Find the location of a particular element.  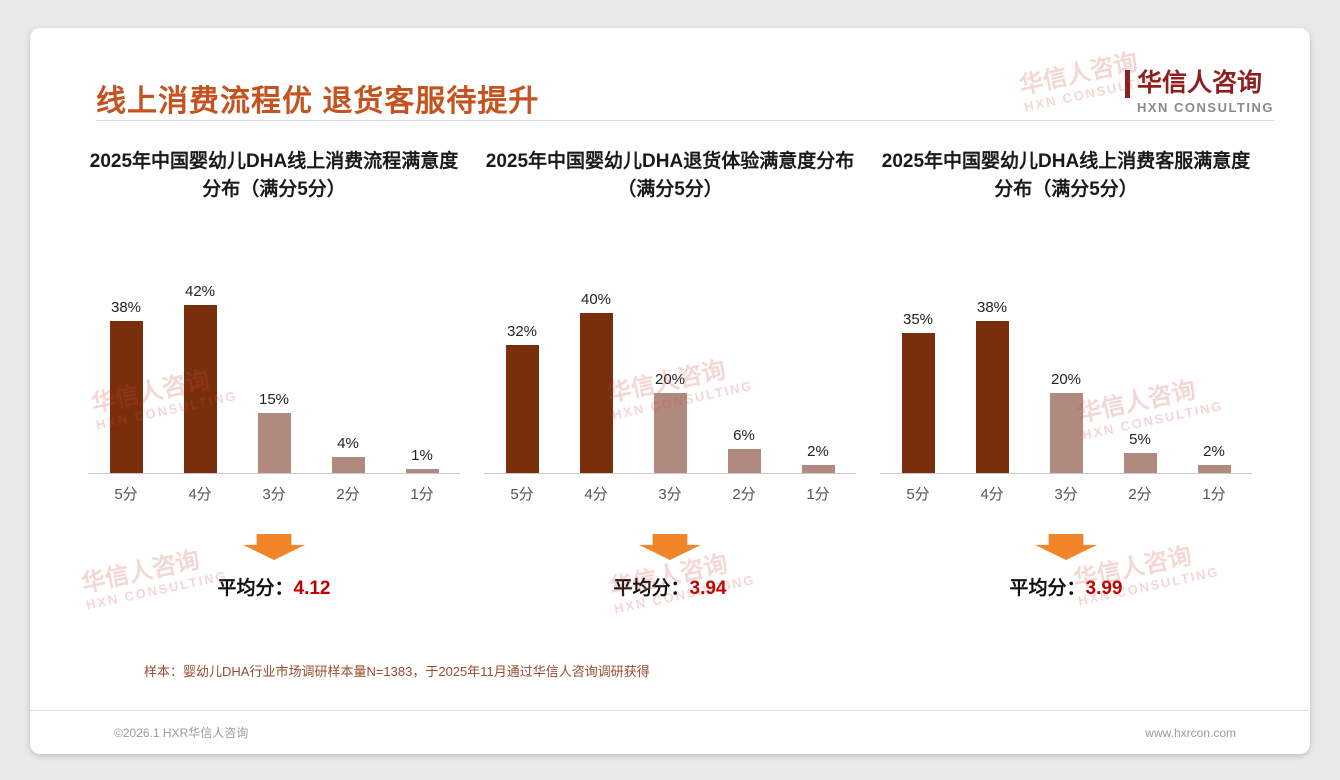

bar-column: 42% is located at coordinates (200, 378).